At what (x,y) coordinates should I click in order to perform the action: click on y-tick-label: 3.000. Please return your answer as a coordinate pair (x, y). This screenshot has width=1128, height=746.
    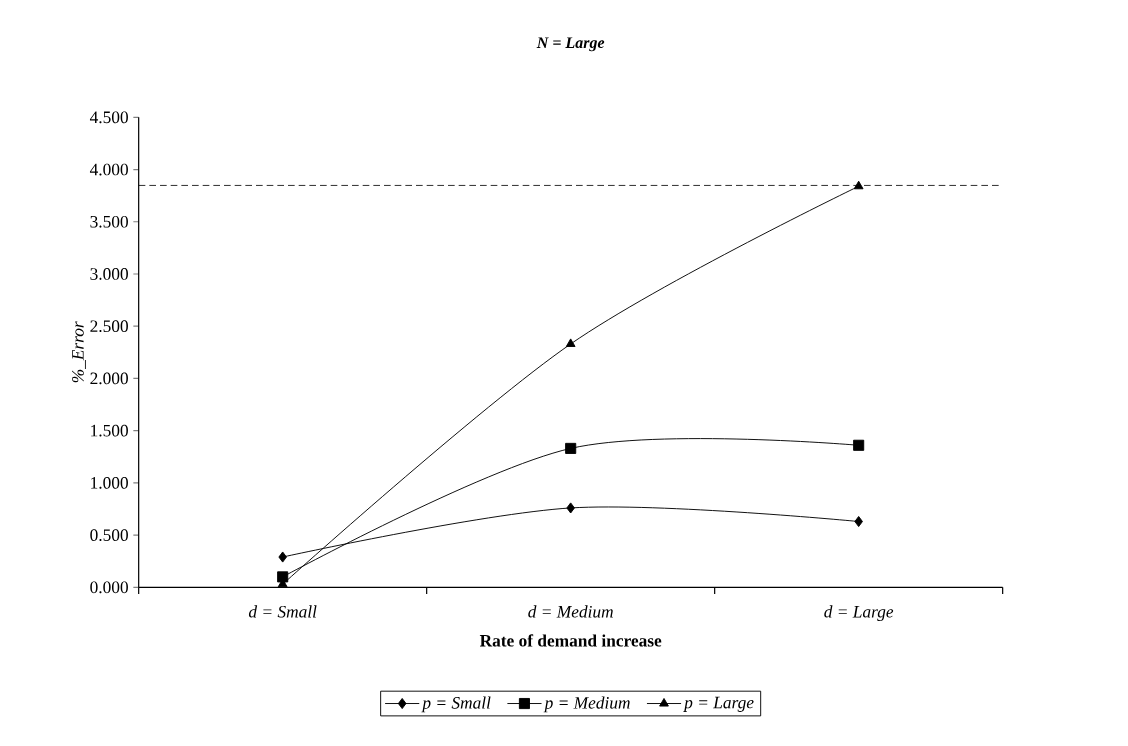
    Looking at the image, I should click on (109, 274).